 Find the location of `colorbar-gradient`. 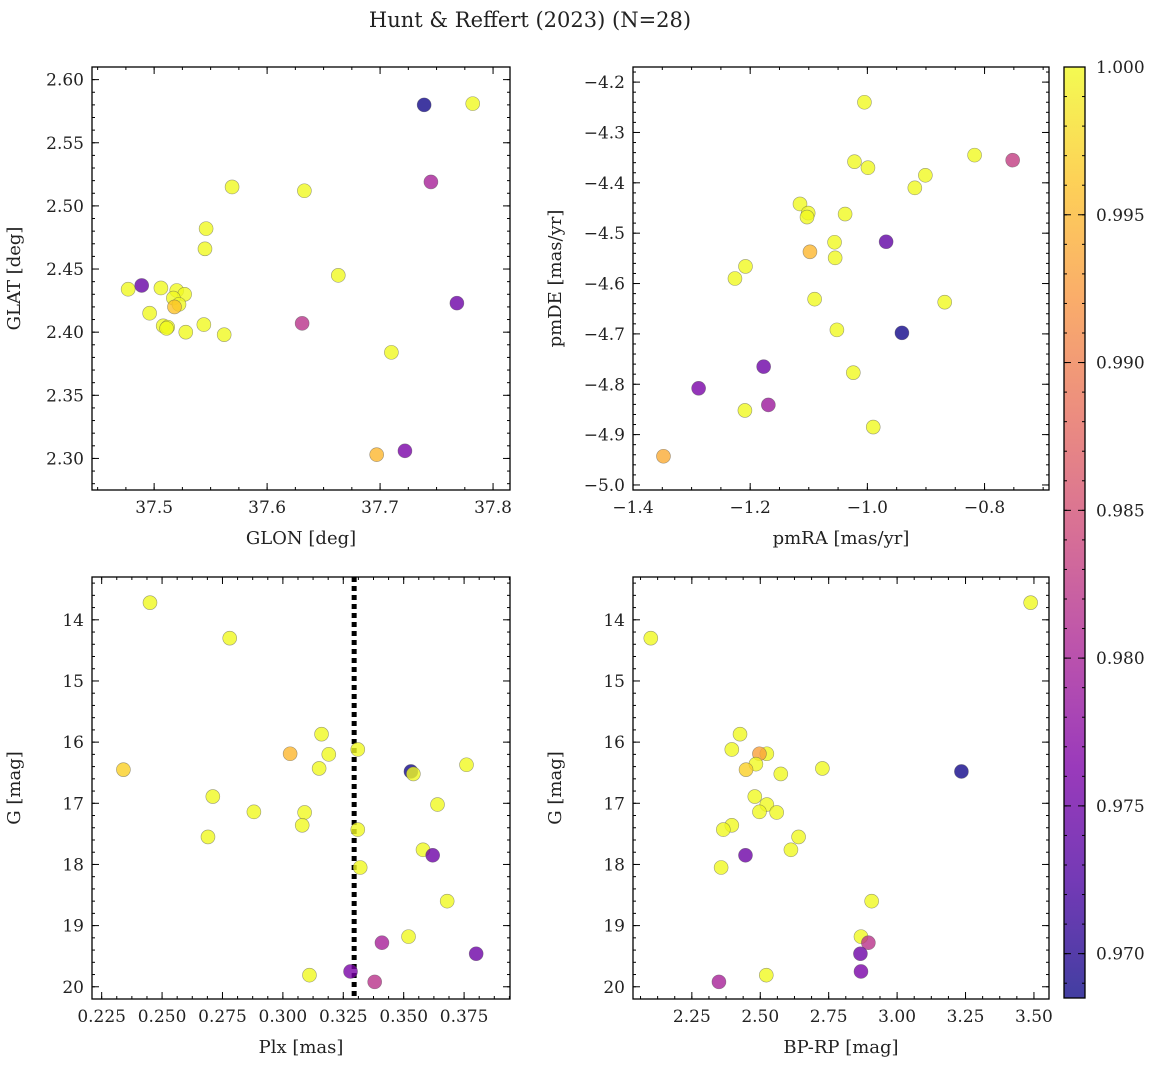

colorbar-gradient is located at coordinates (1074, 532).